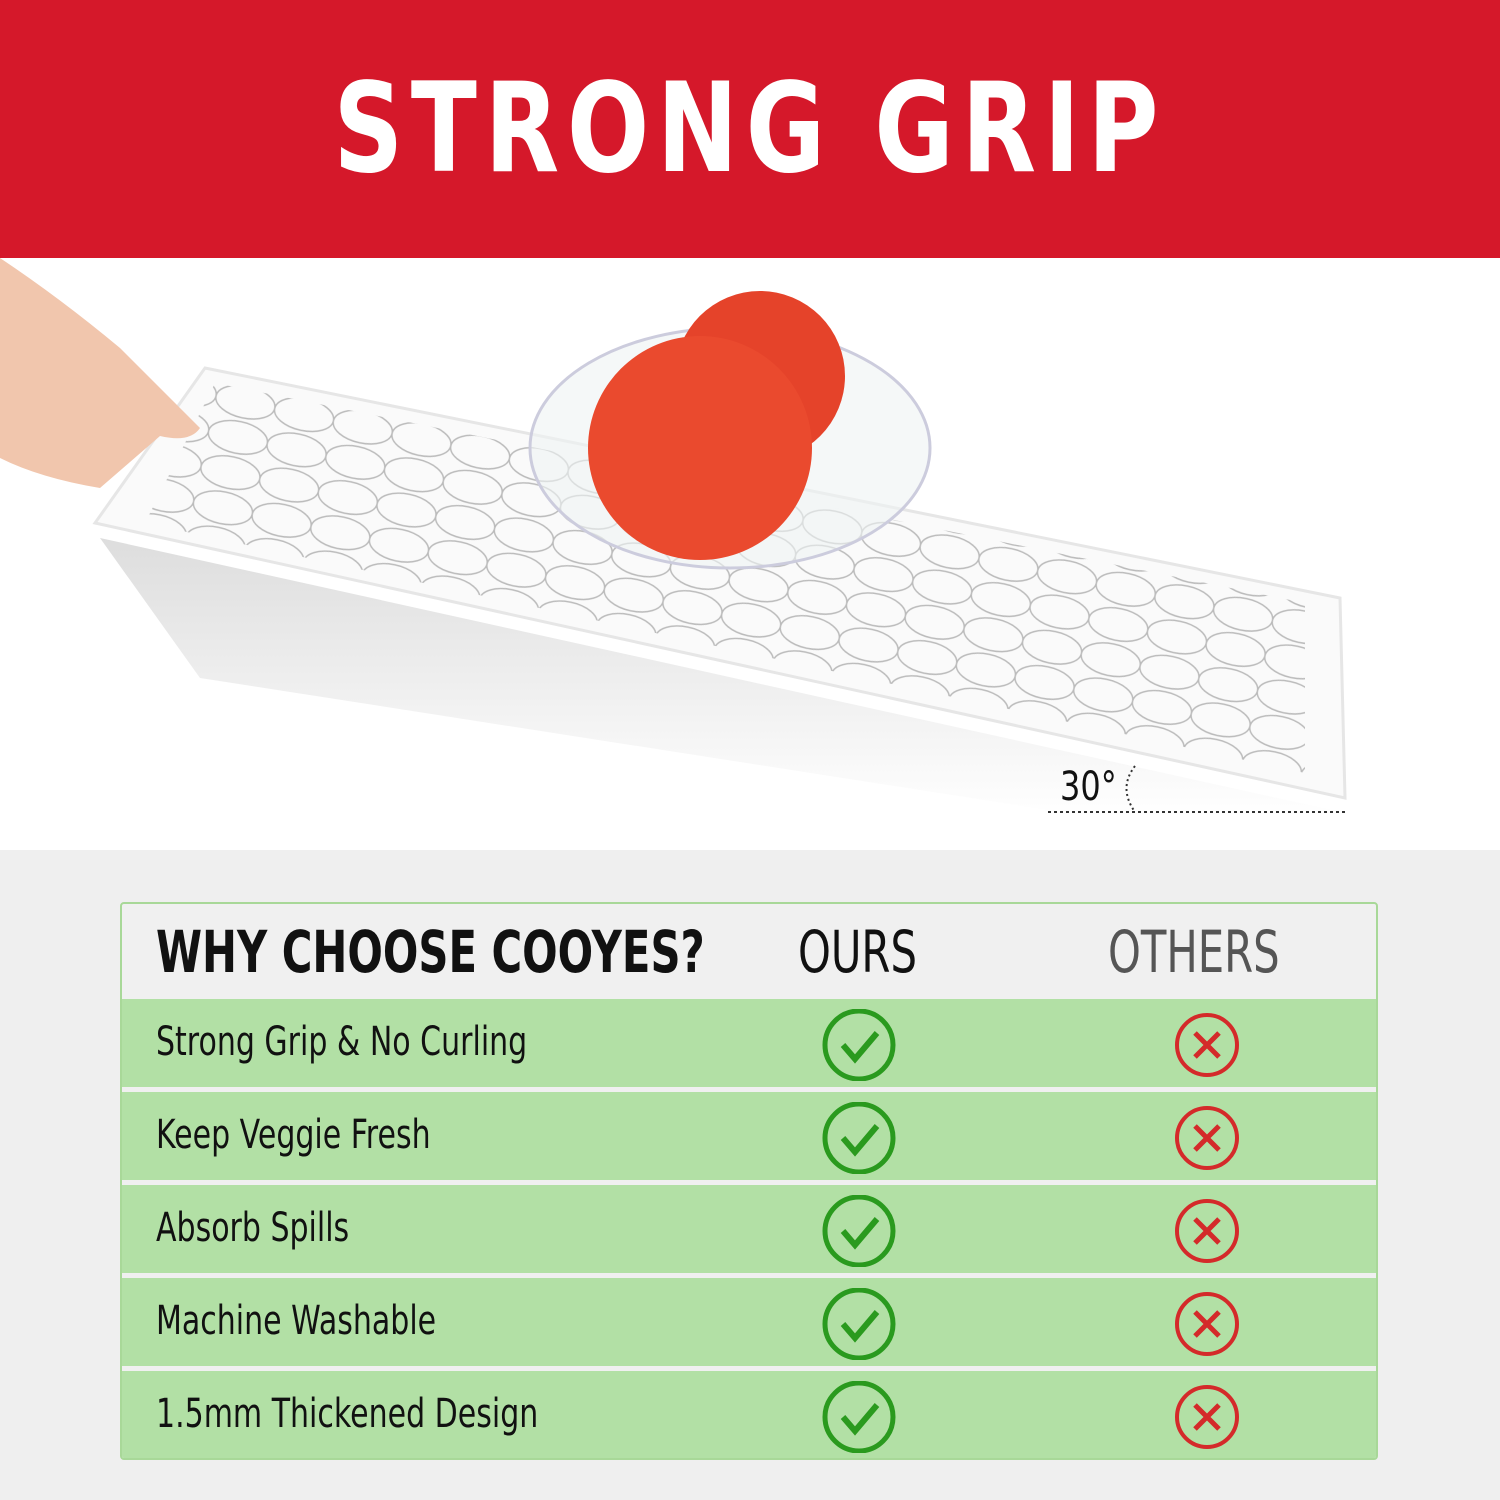 This screenshot has height=1500, width=1500. What do you see at coordinates (347, 1414) in the screenshot?
I see `feature-label: 1.5mm Thickened Design` at bounding box center [347, 1414].